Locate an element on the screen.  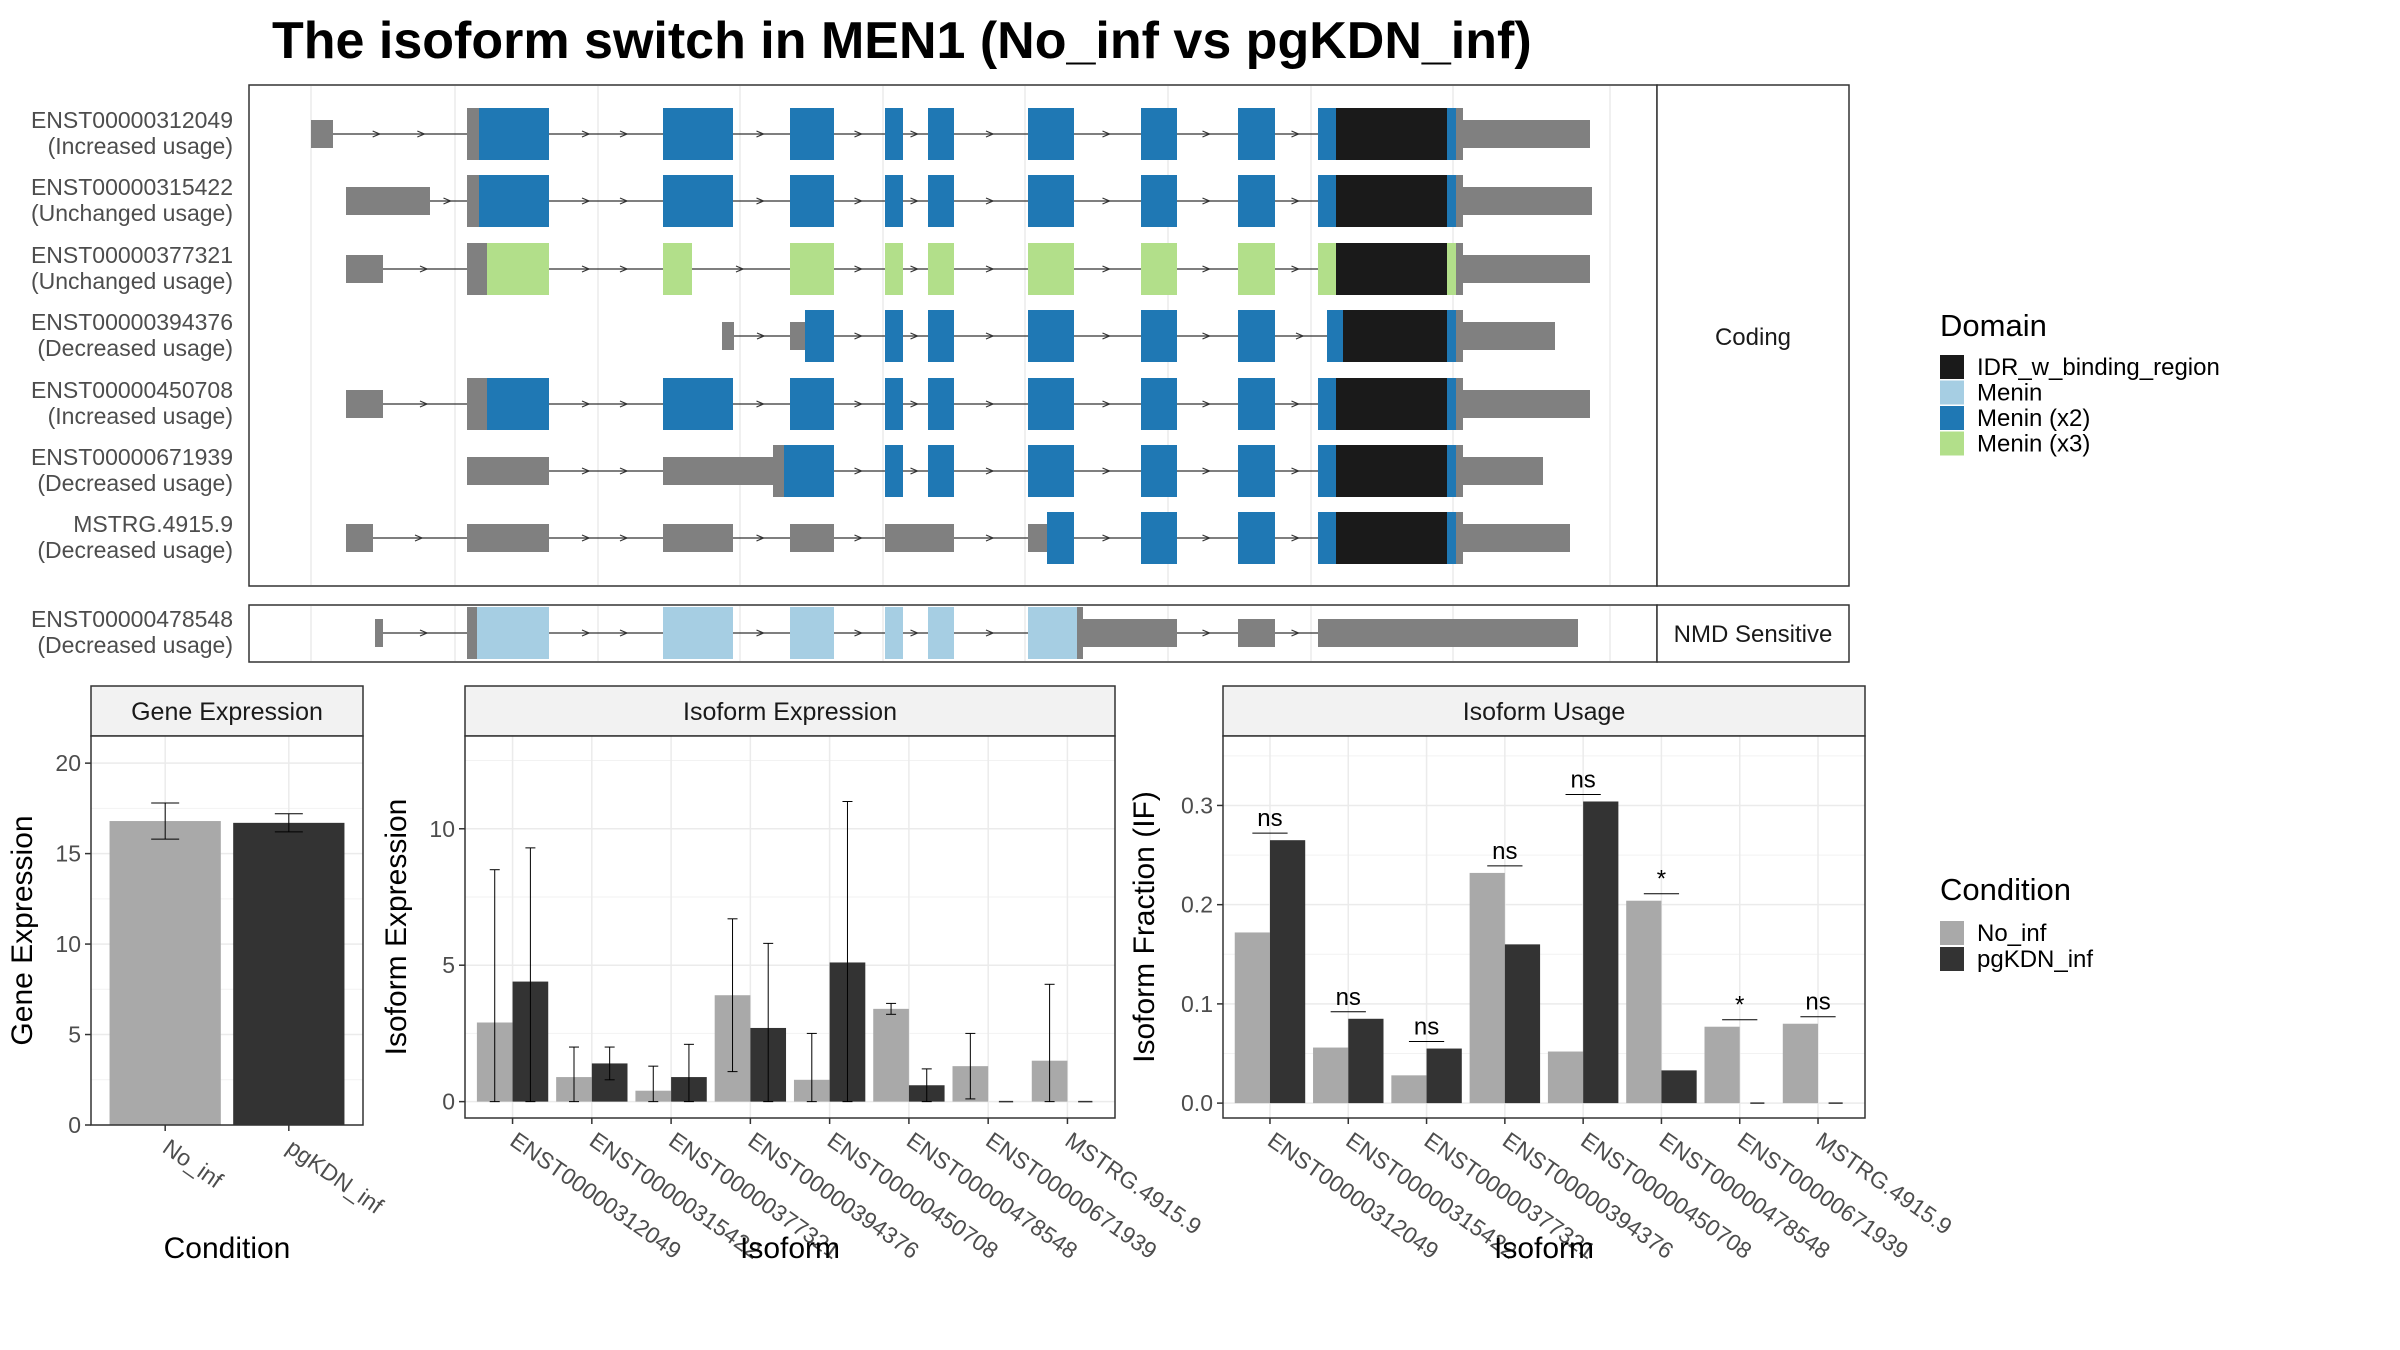
domain-legend-label: Menin is located at coordinates (2009, 393).